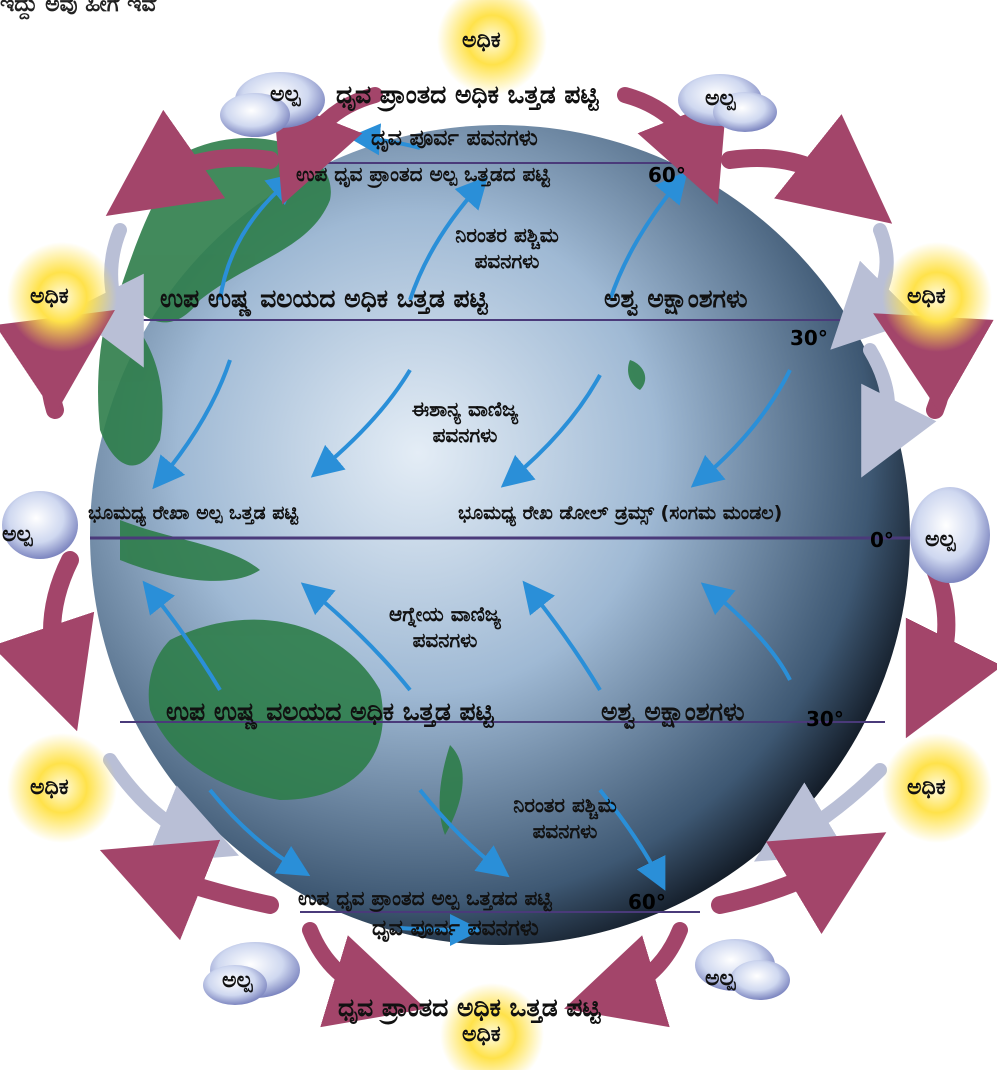 The width and height of the screenshot is (997, 1070). I want to click on high-label-se: ಅಧಿಕ, so click(926, 787).